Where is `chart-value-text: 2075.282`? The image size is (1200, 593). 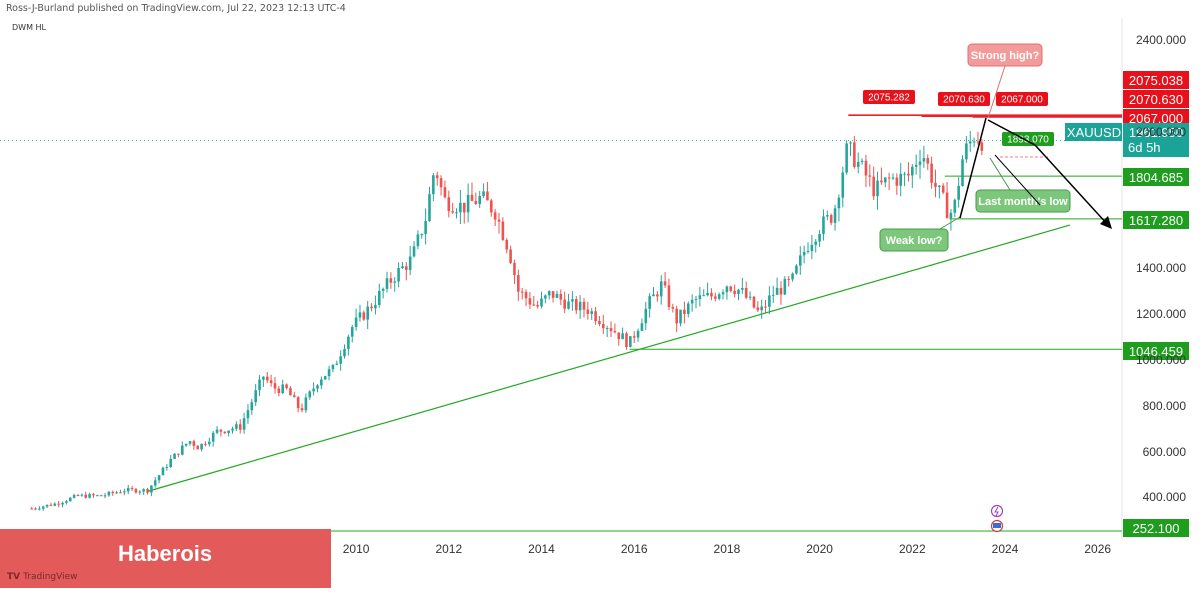
chart-value-text: 2075.282 is located at coordinates (889, 98).